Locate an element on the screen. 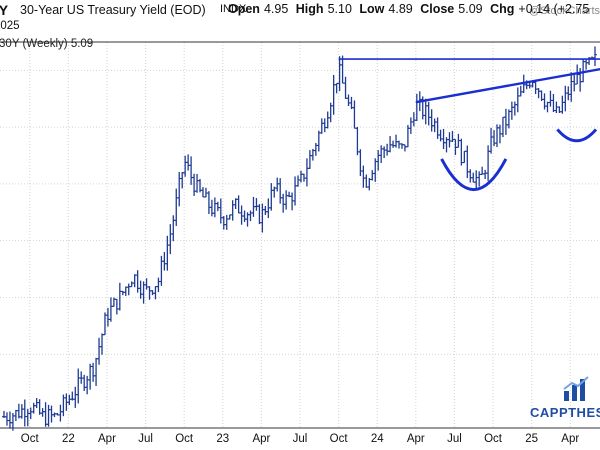  trendline is located at coordinates (507, 85).